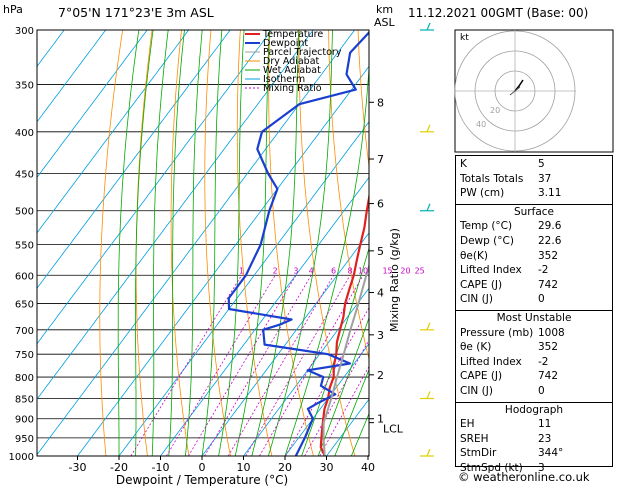 The height and width of the screenshot is (486, 629). I want to click on km-tick-label: 5, so click(380, 251).